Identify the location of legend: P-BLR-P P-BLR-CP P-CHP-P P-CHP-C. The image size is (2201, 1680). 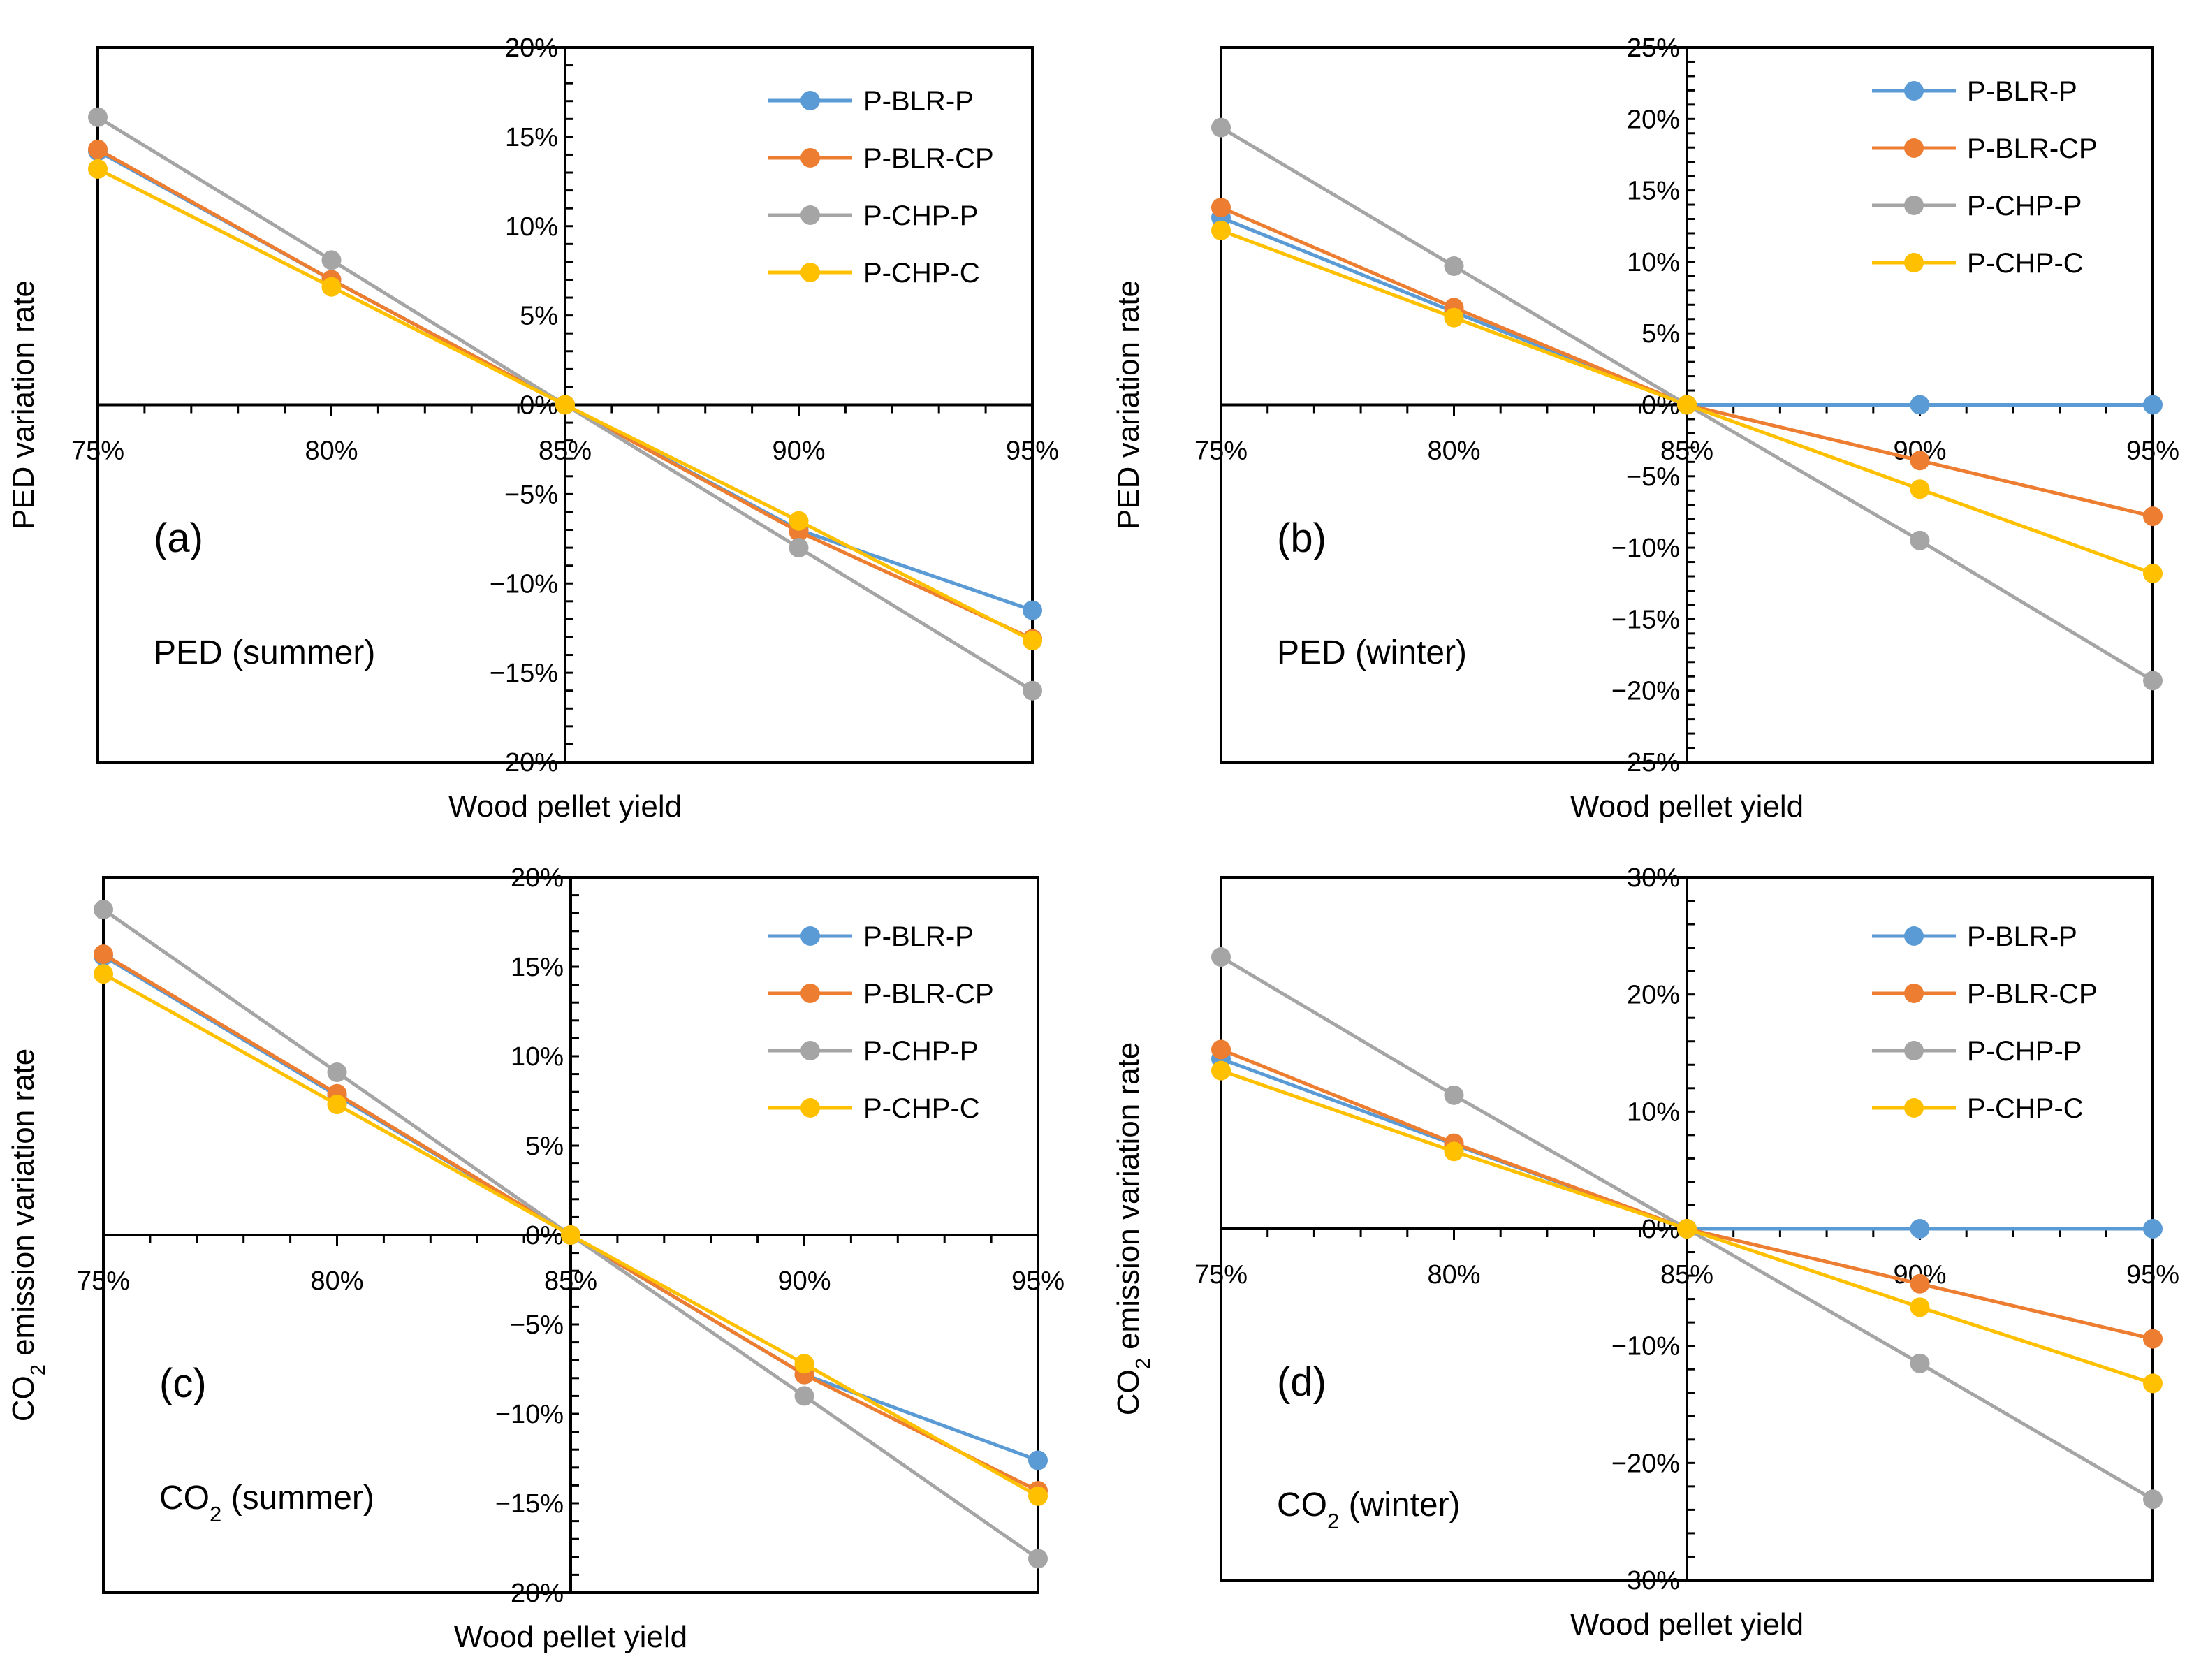
(881, 187).